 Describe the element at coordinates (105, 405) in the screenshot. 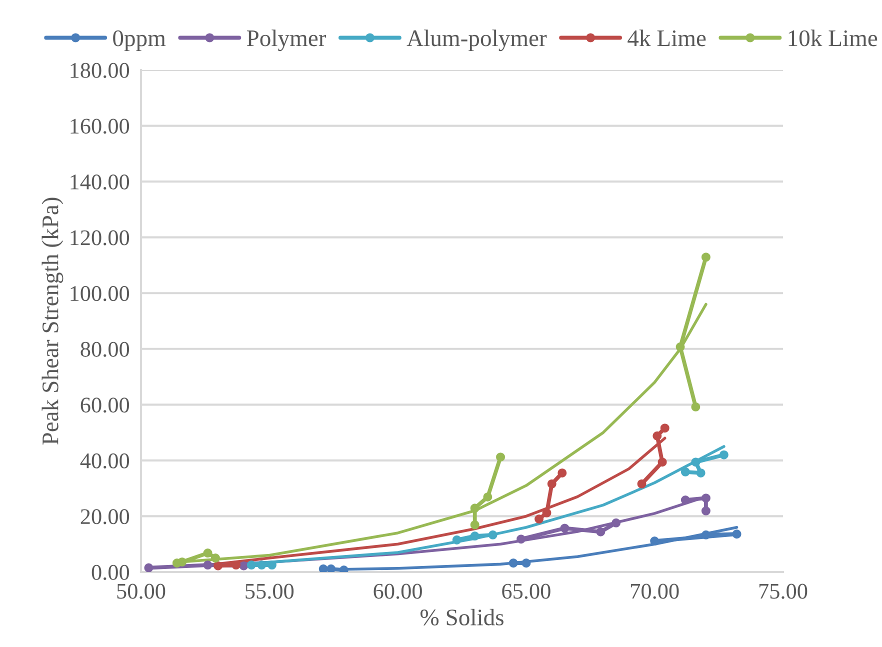

I see `y-tick-label: 60.00` at that location.